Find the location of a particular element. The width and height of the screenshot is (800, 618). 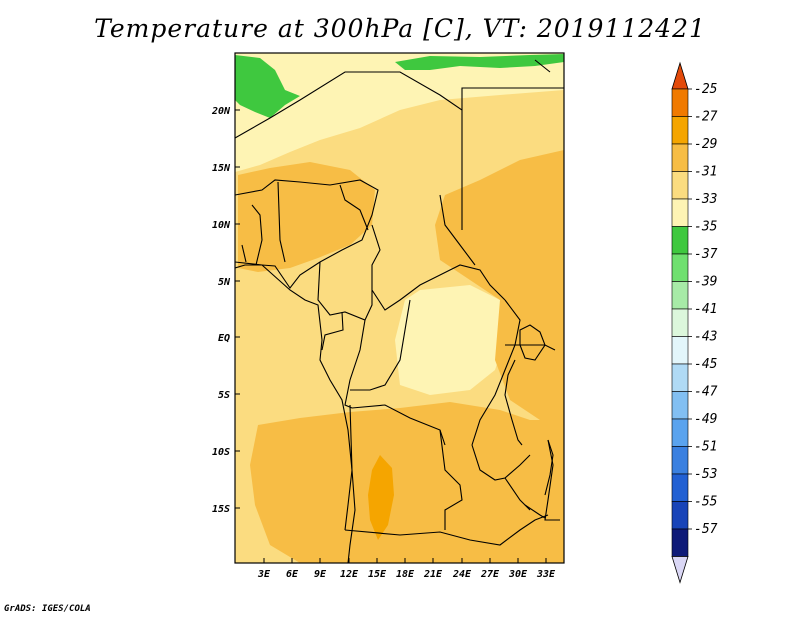

colorbar-bottom-arrow is located at coordinates (680, 570).